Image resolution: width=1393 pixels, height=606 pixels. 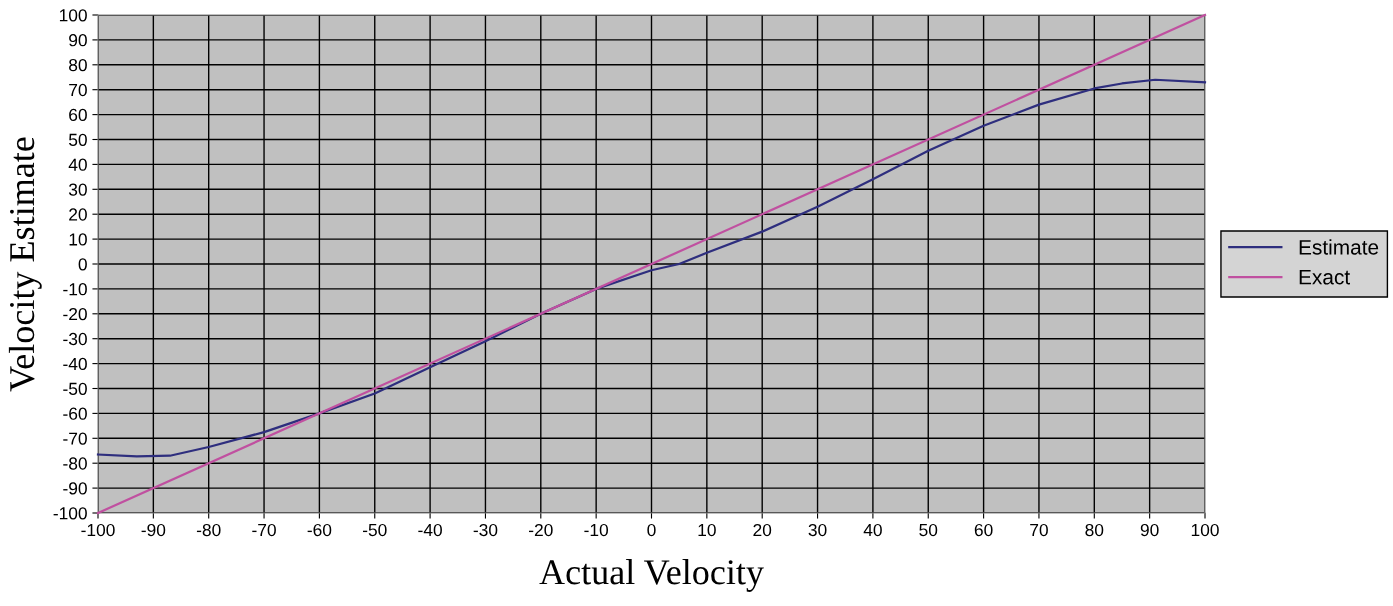 I want to click on x-tick-label: -70, so click(x=264, y=530).